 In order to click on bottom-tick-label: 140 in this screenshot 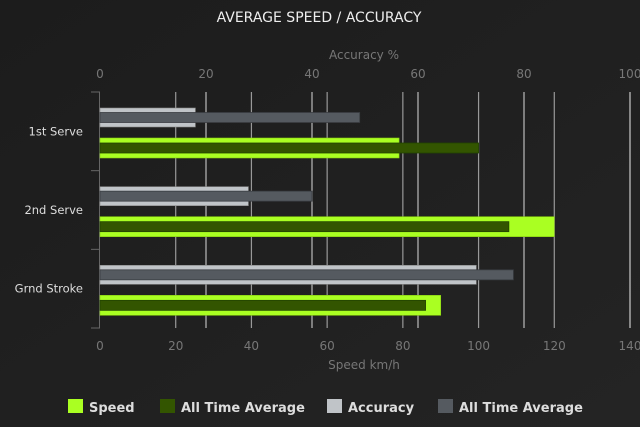, I will do `click(629, 346)`.